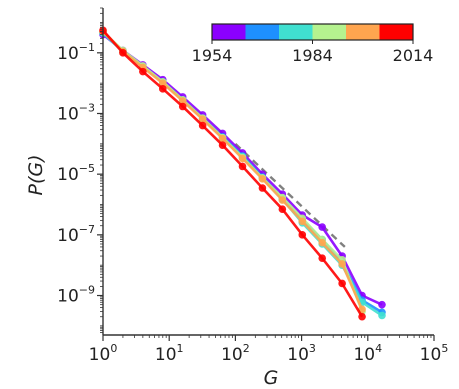 This screenshot has height=389, width=459. What do you see at coordinates (382, 315) in the screenshot?
I see `series-2-point` at bounding box center [382, 315].